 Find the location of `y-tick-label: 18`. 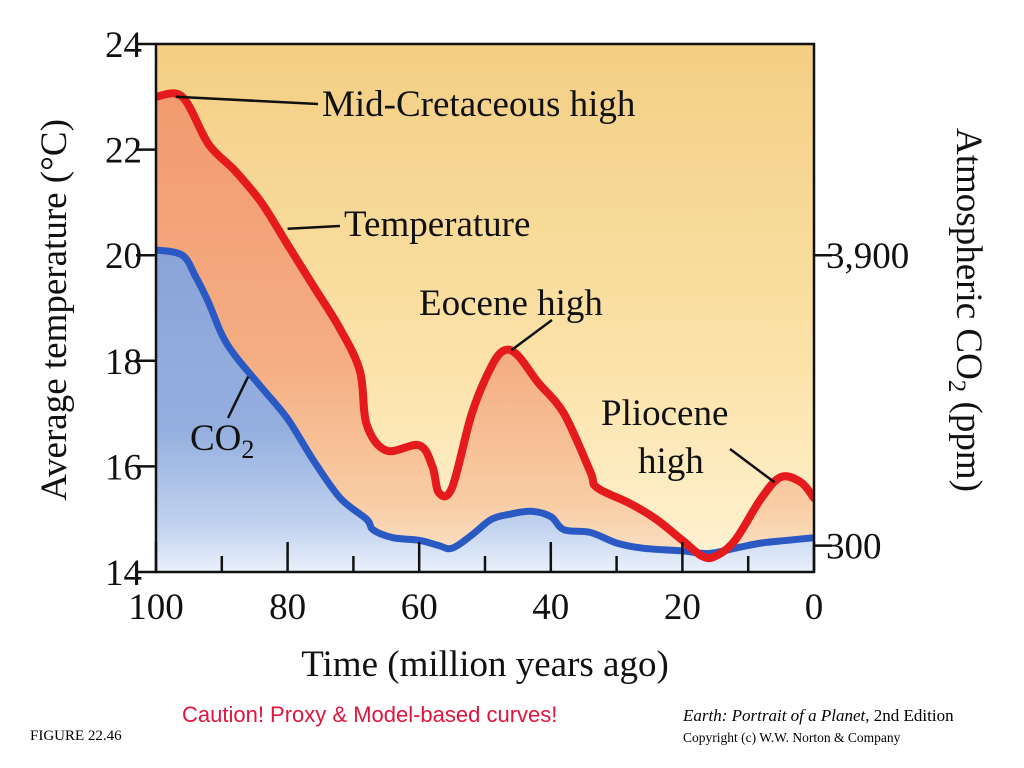

y-tick-label: 18 is located at coordinates (123, 362).